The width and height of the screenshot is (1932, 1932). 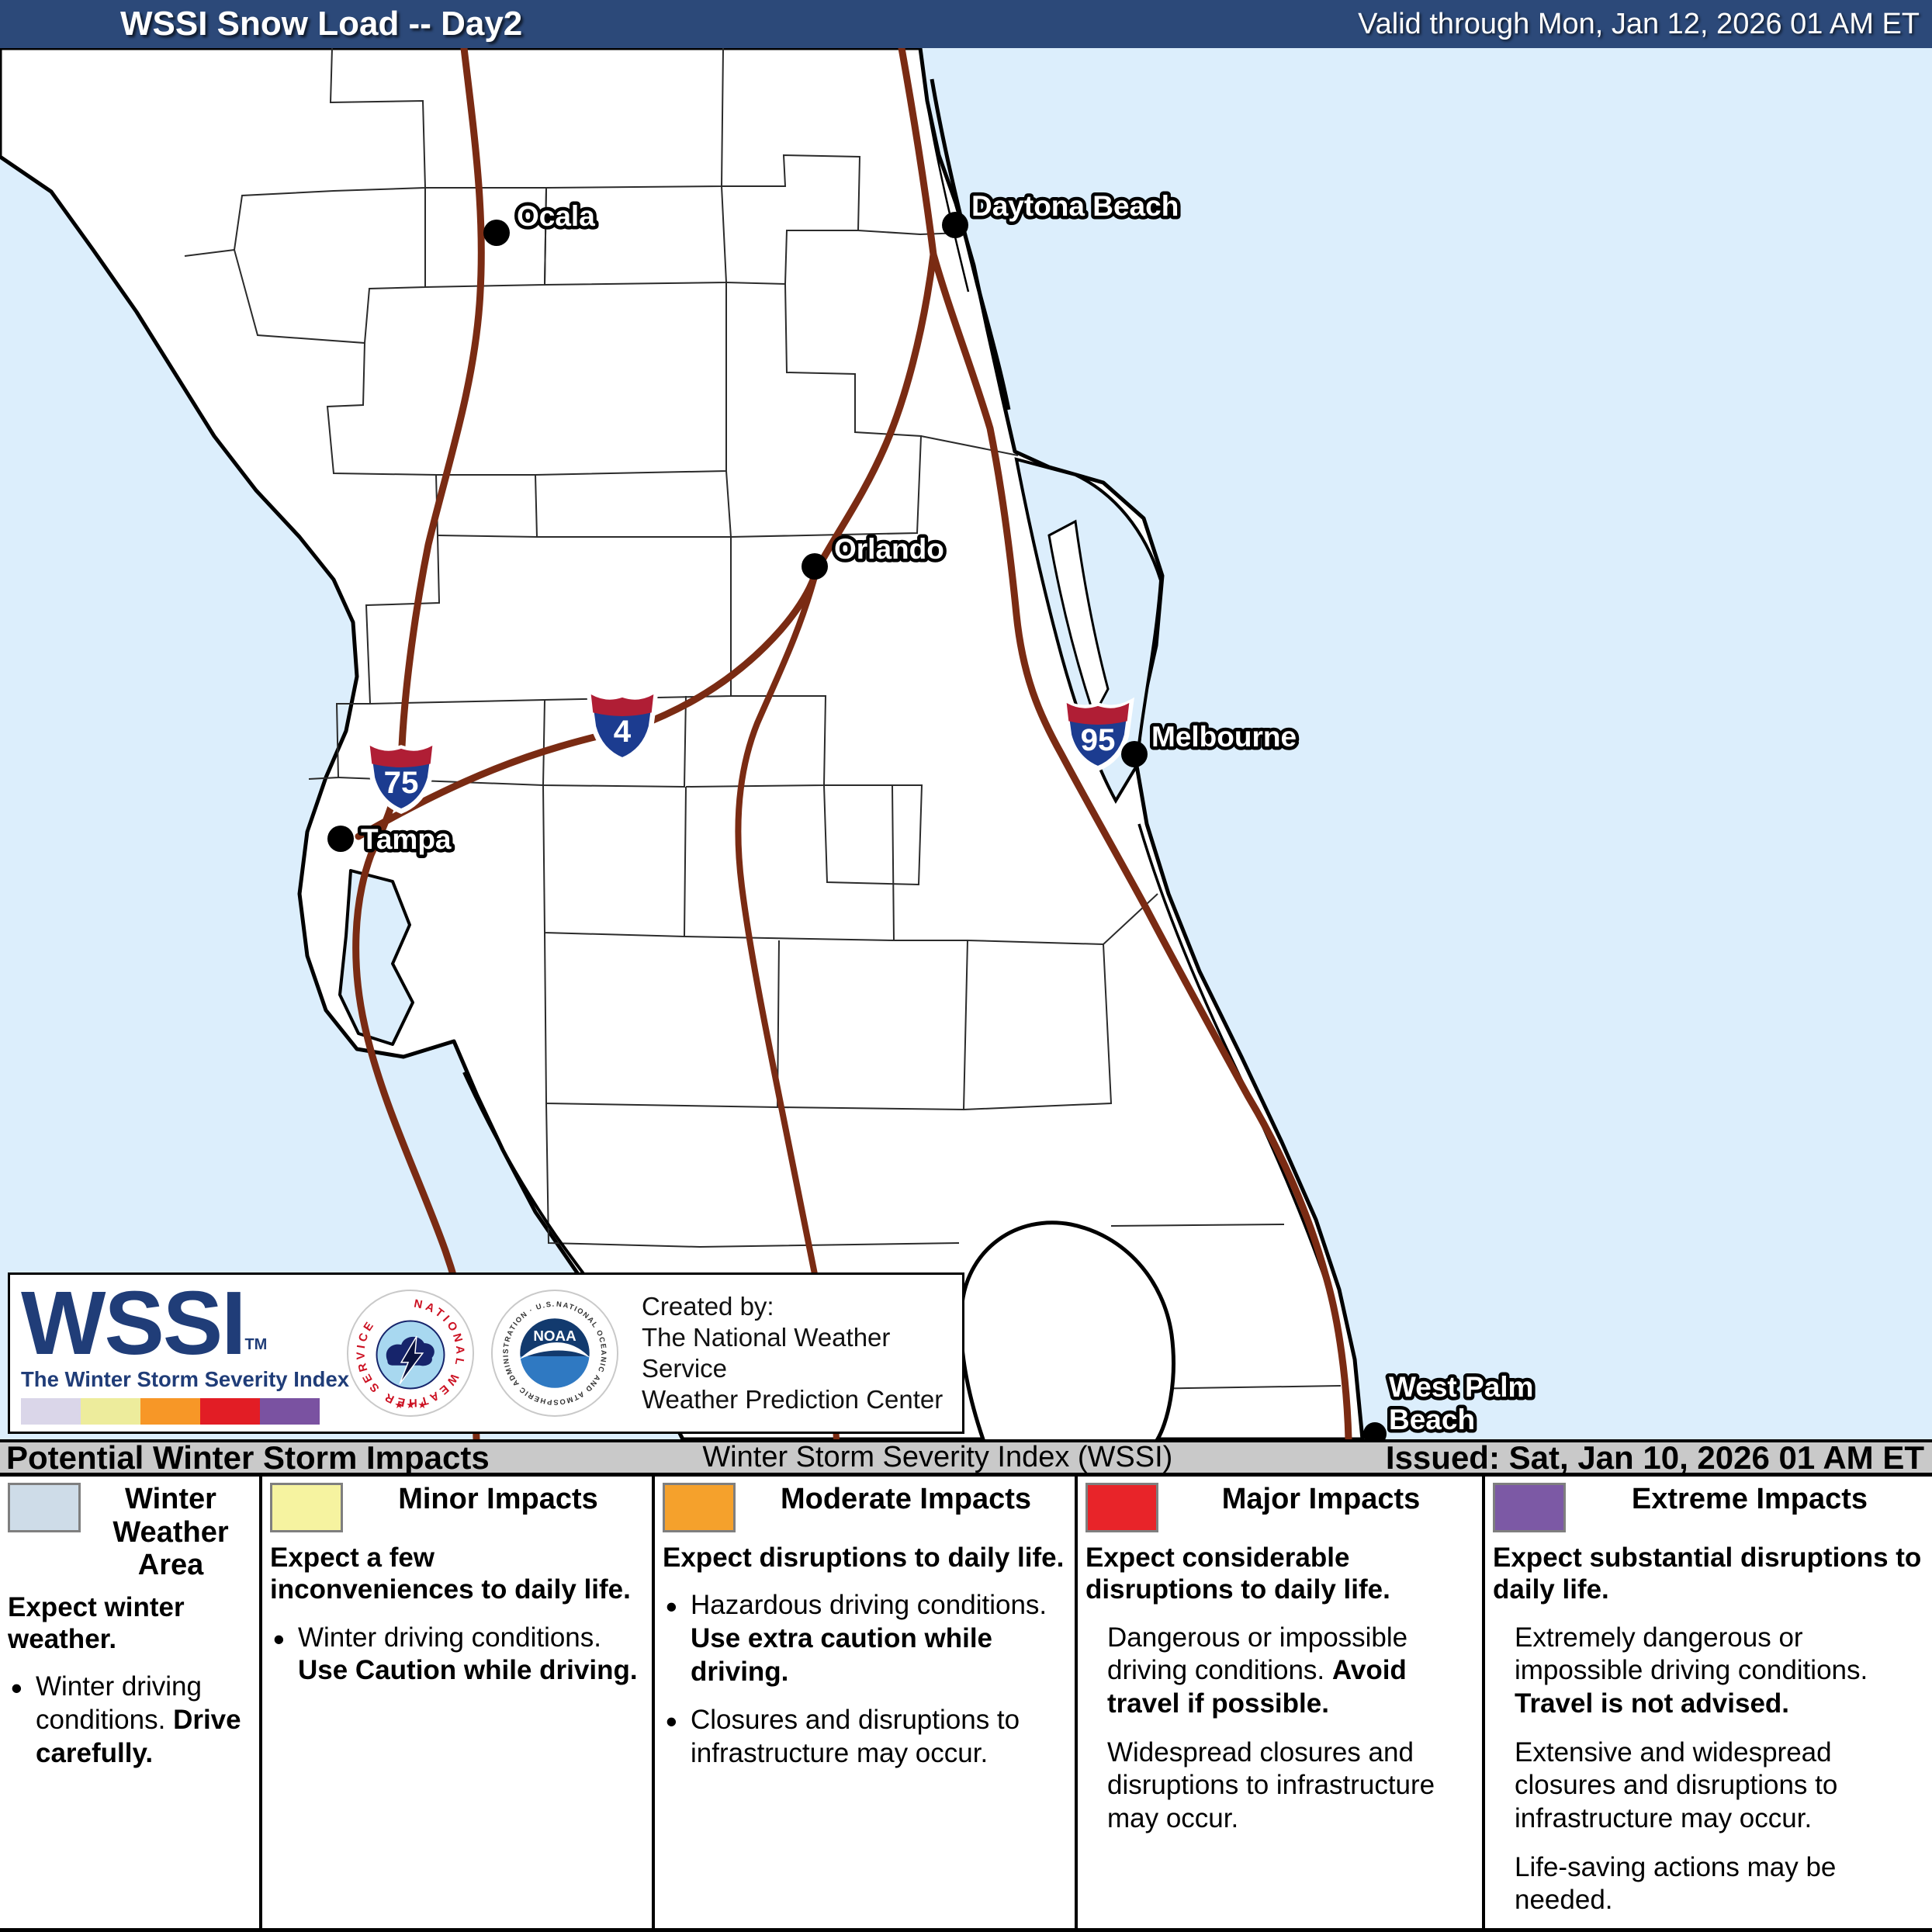 I want to click on wssi-brand: WSSITM The Winter Storm Severity Index, so click(x=185, y=1348).